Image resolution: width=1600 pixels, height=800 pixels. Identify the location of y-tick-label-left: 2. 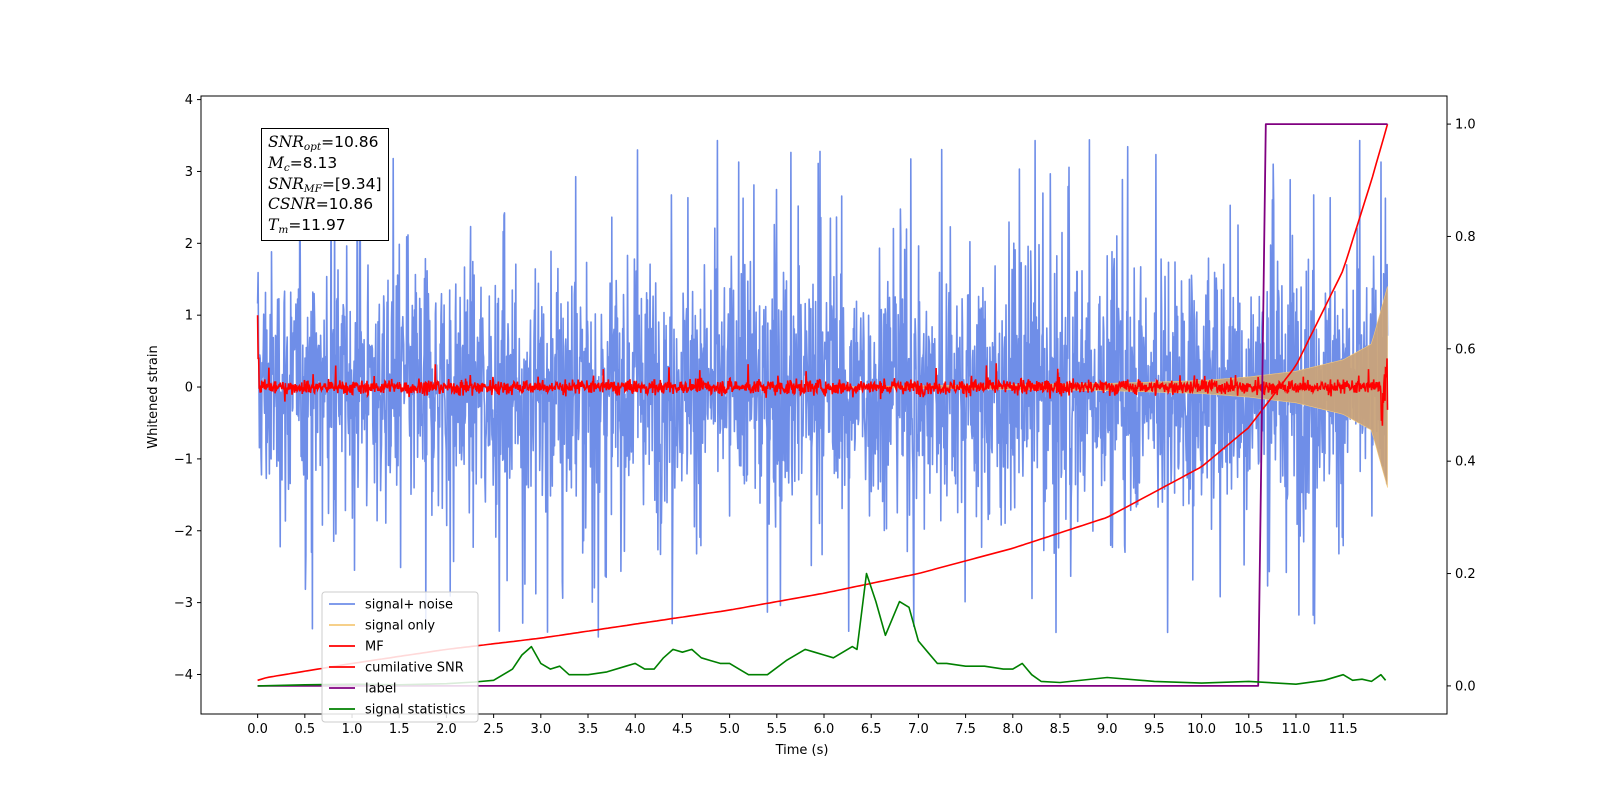
(189, 244).